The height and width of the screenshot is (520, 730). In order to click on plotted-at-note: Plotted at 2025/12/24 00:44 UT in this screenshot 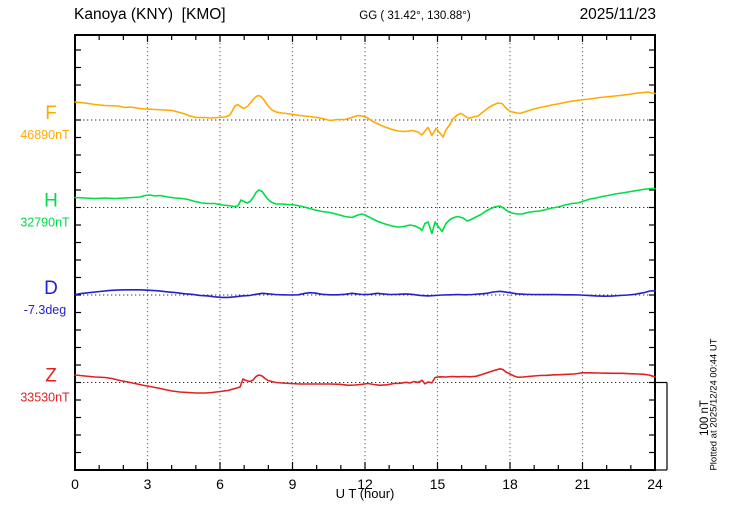, I will do `click(714, 404)`.